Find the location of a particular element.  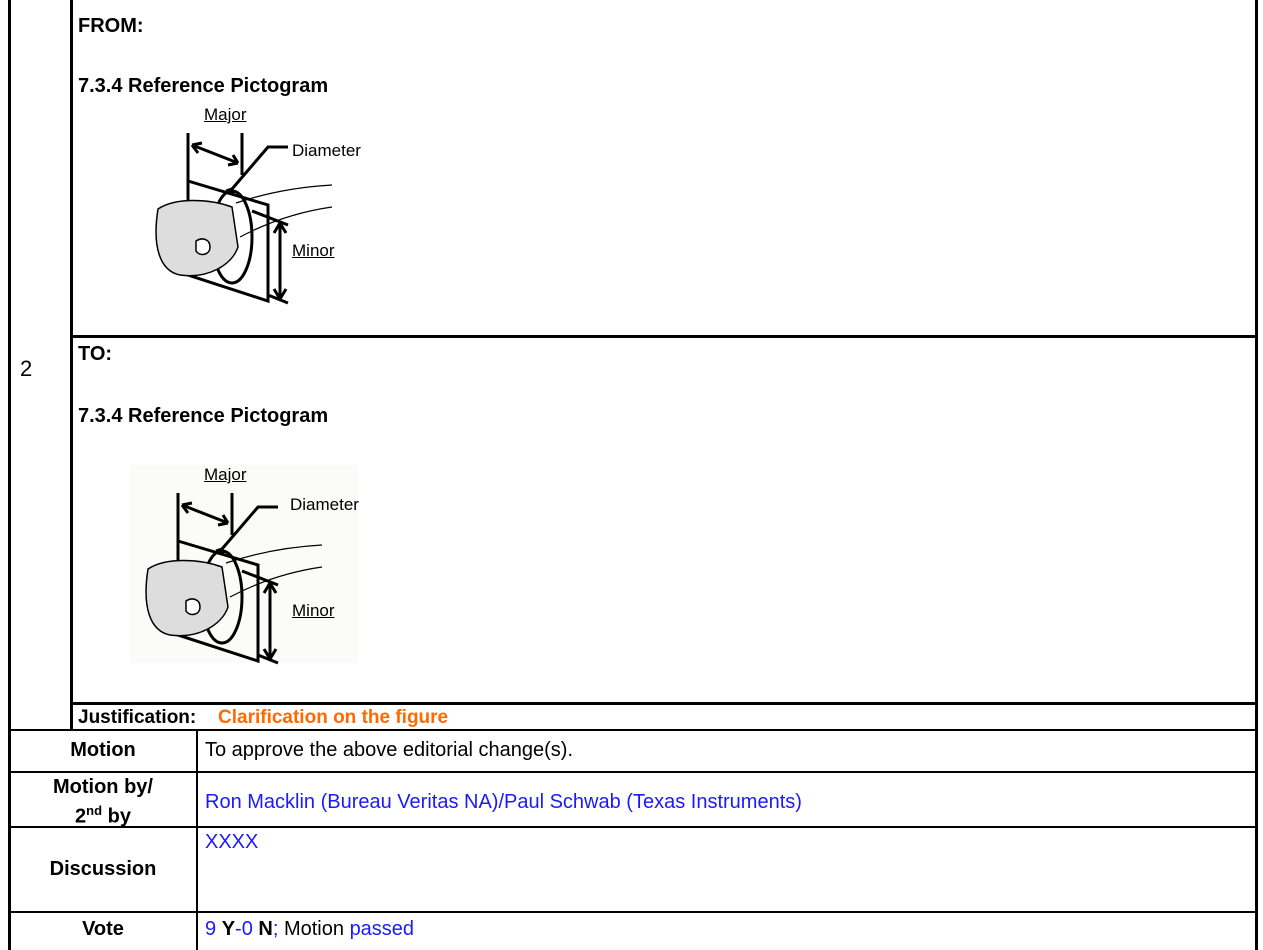

vote-part: passed is located at coordinates (382, 929).